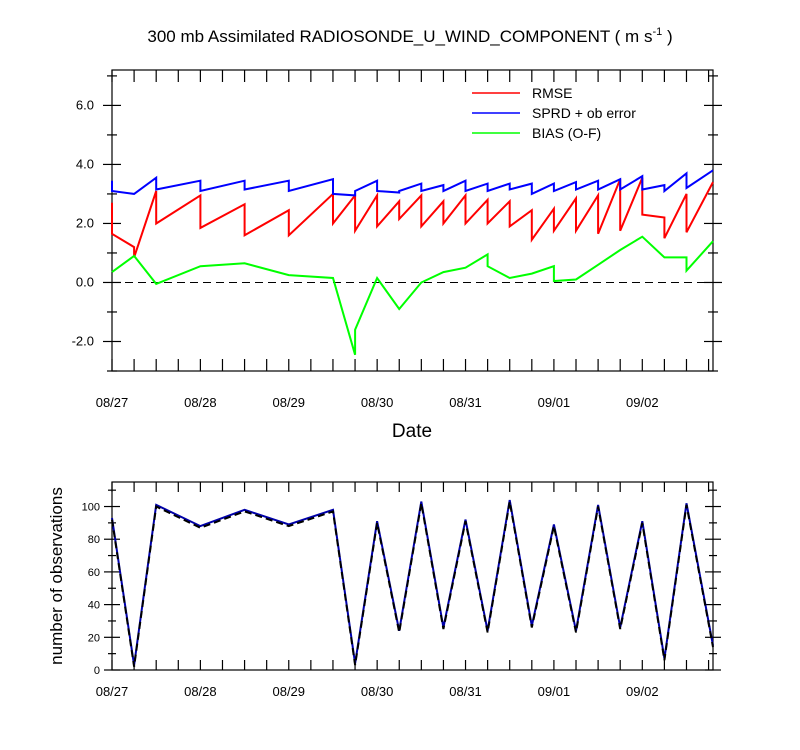 Image resolution: width=800 pixels, height=750 pixels. What do you see at coordinates (94, 573) in the screenshot?
I see `y-tick-label: 60` at bounding box center [94, 573].